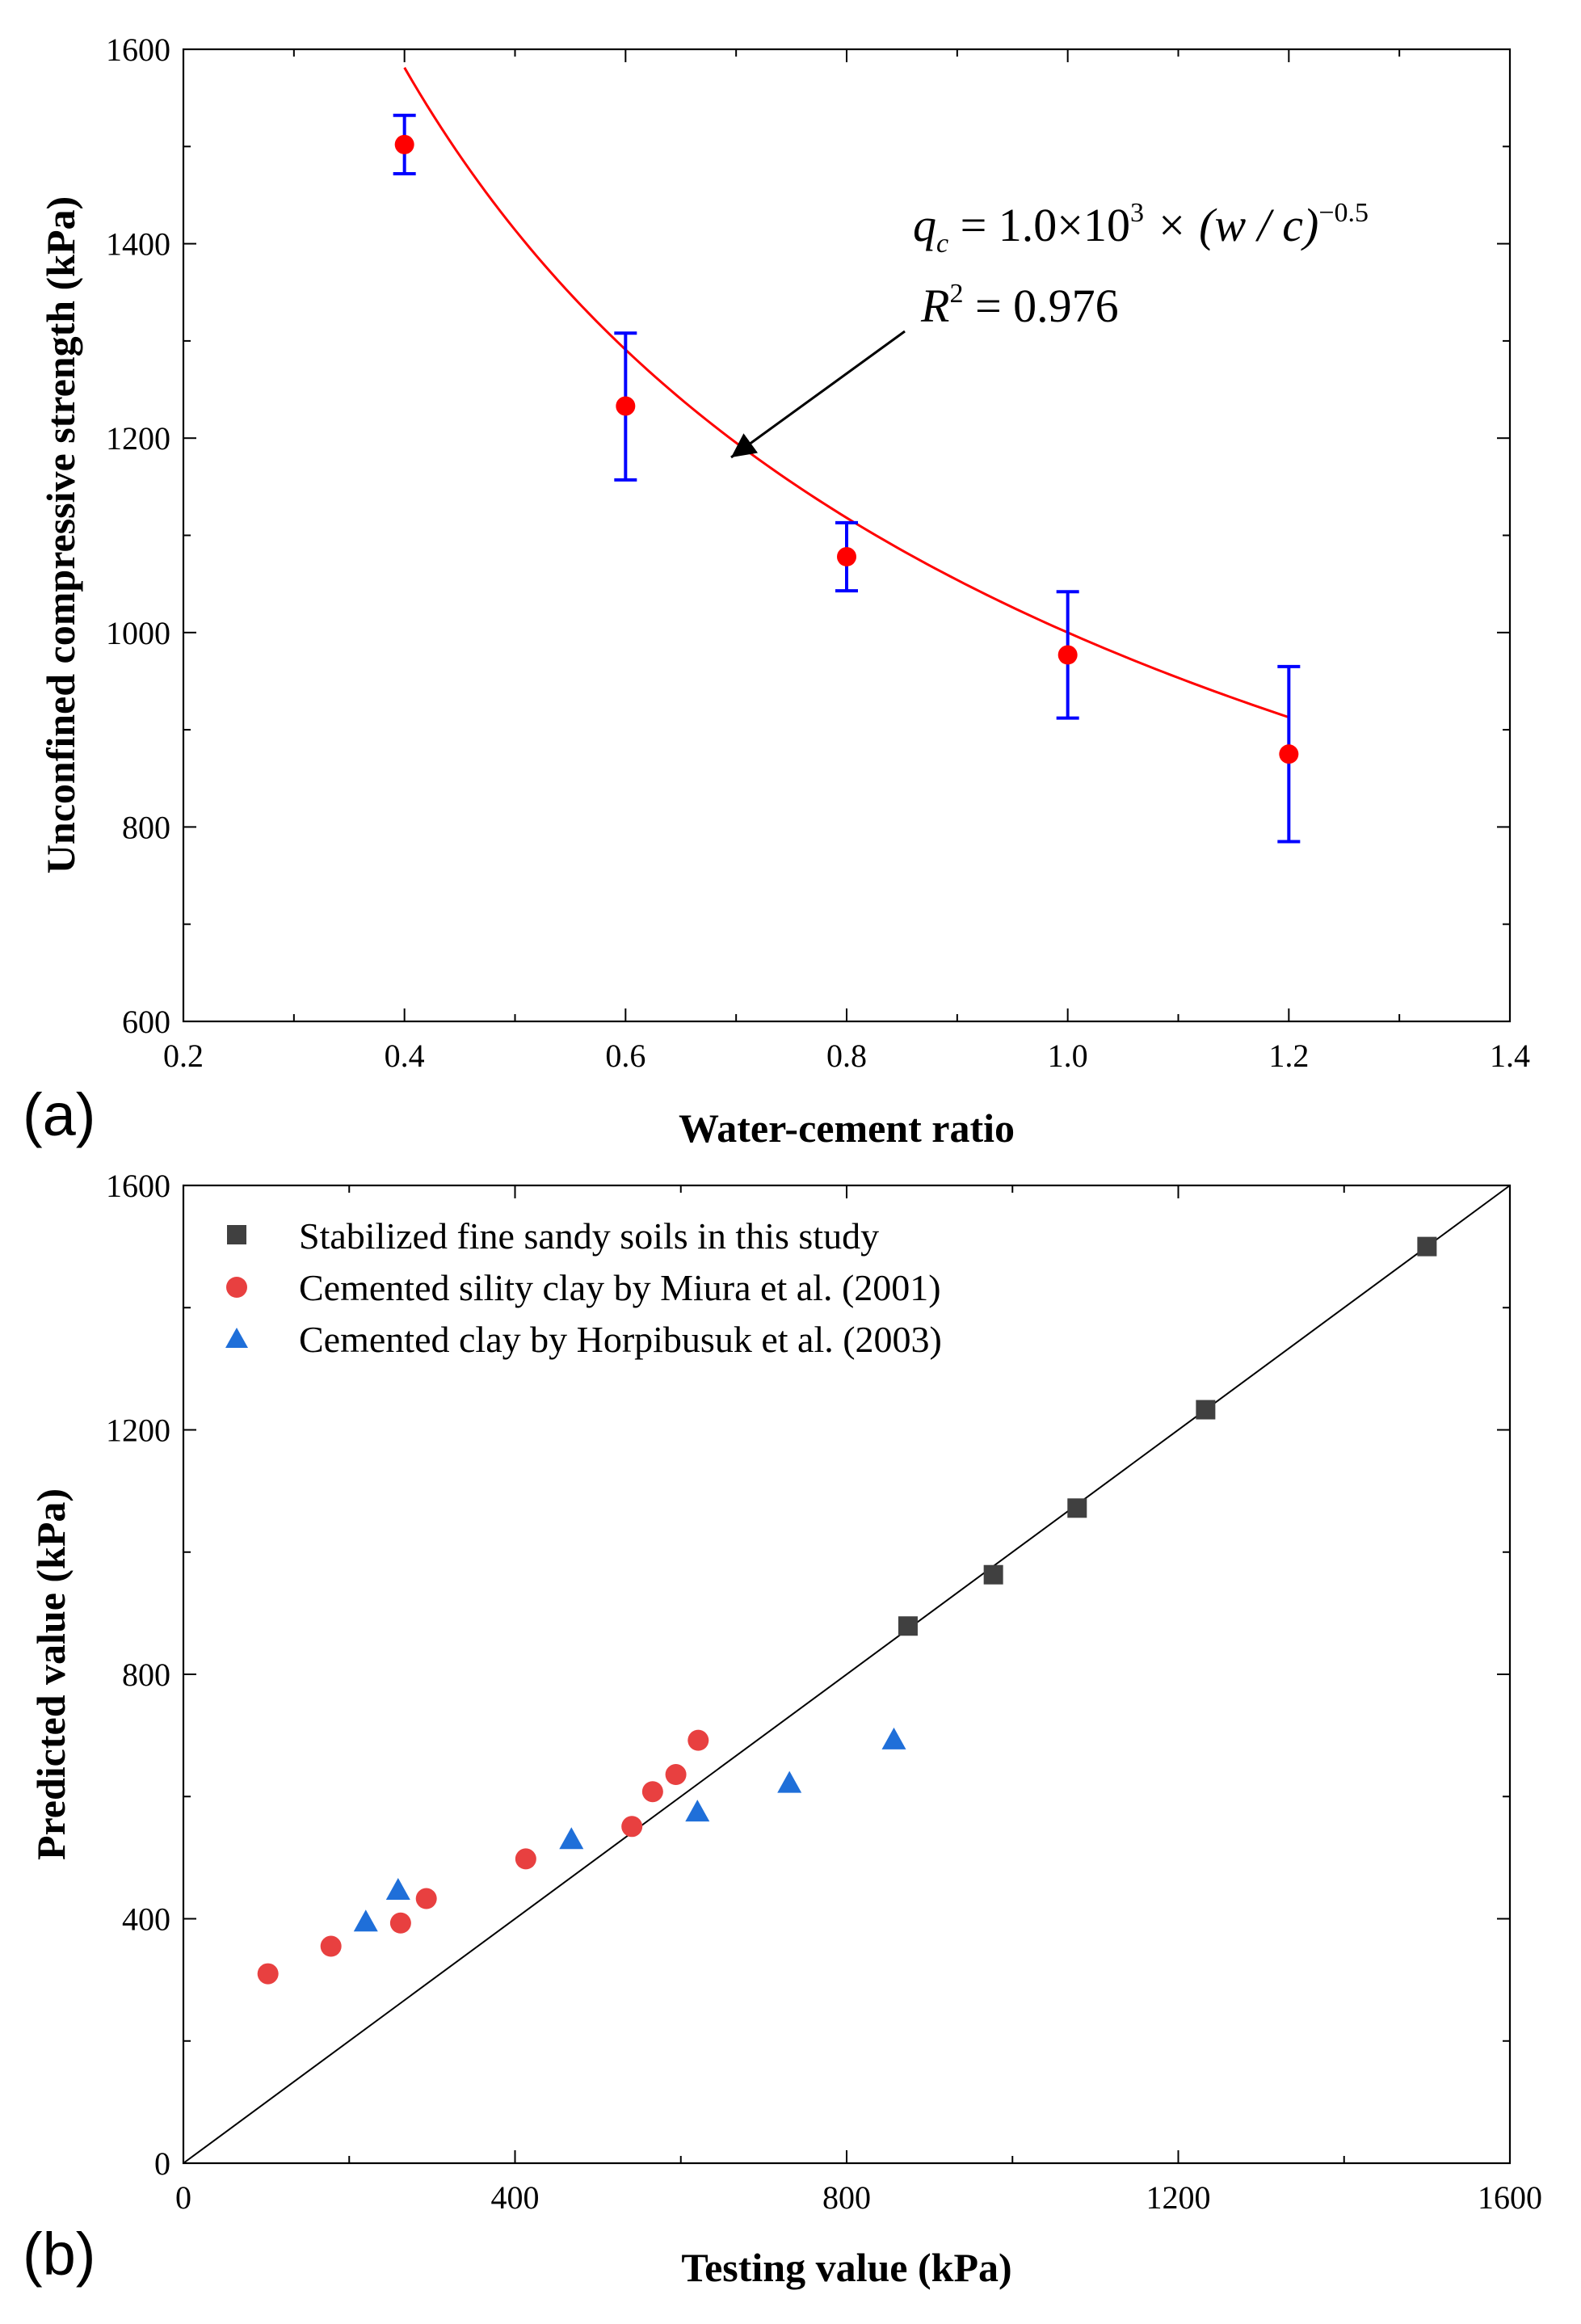 This screenshot has height=2324, width=1581. What do you see at coordinates (1141, 228) in the screenshot?
I see `fit-equation: qc = 1.0×103 × (w / c)−0.5` at bounding box center [1141, 228].